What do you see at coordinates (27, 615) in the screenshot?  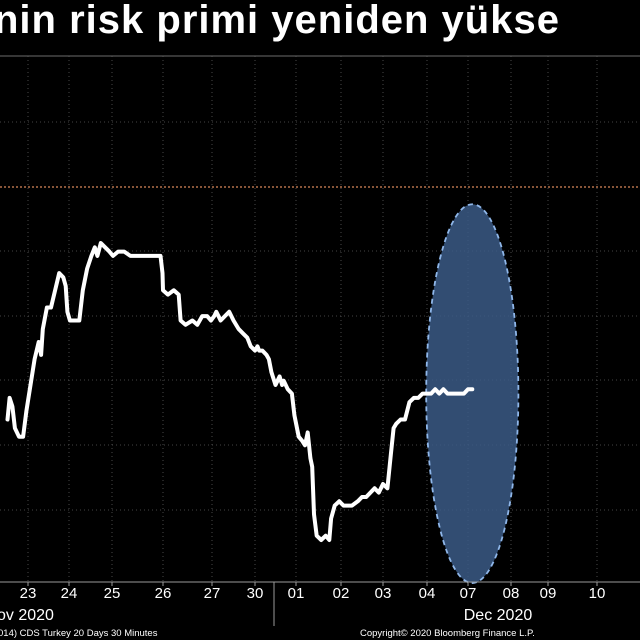 I see `month-label: ov 2020` at bounding box center [27, 615].